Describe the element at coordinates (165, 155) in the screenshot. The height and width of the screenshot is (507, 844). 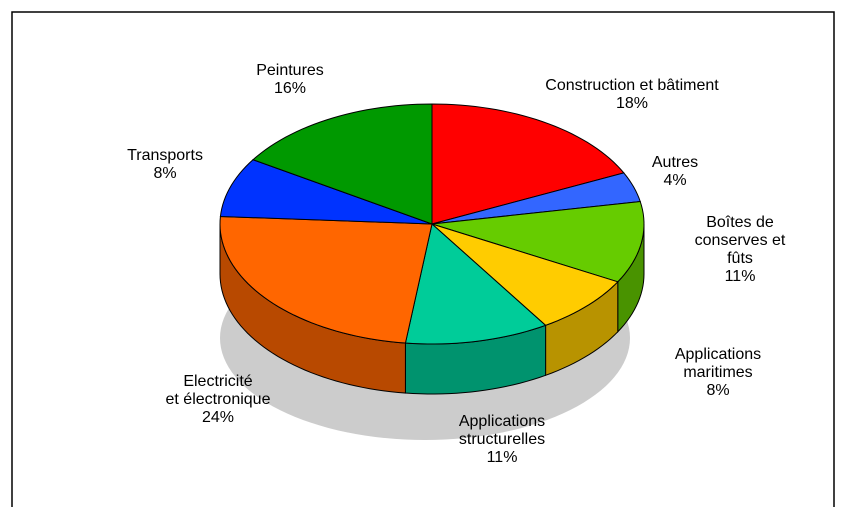
I see `category-label: Transports` at that location.